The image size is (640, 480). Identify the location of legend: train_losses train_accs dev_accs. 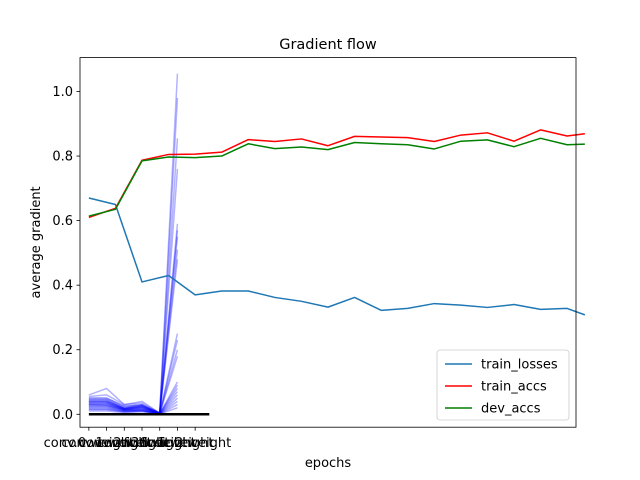
(503, 385).